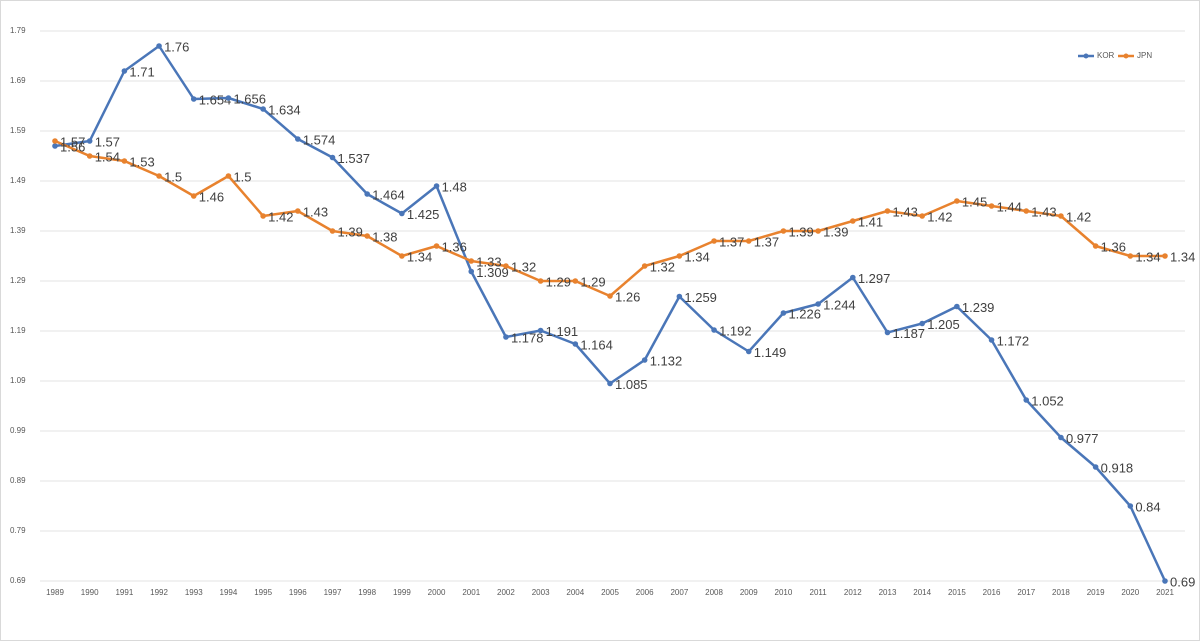 The image size is (1200, 641). What do you see at coordinates (1165, 592) in the screenshot?
I see `x-tick-label: 2021` at bounding box center [1165, 592].